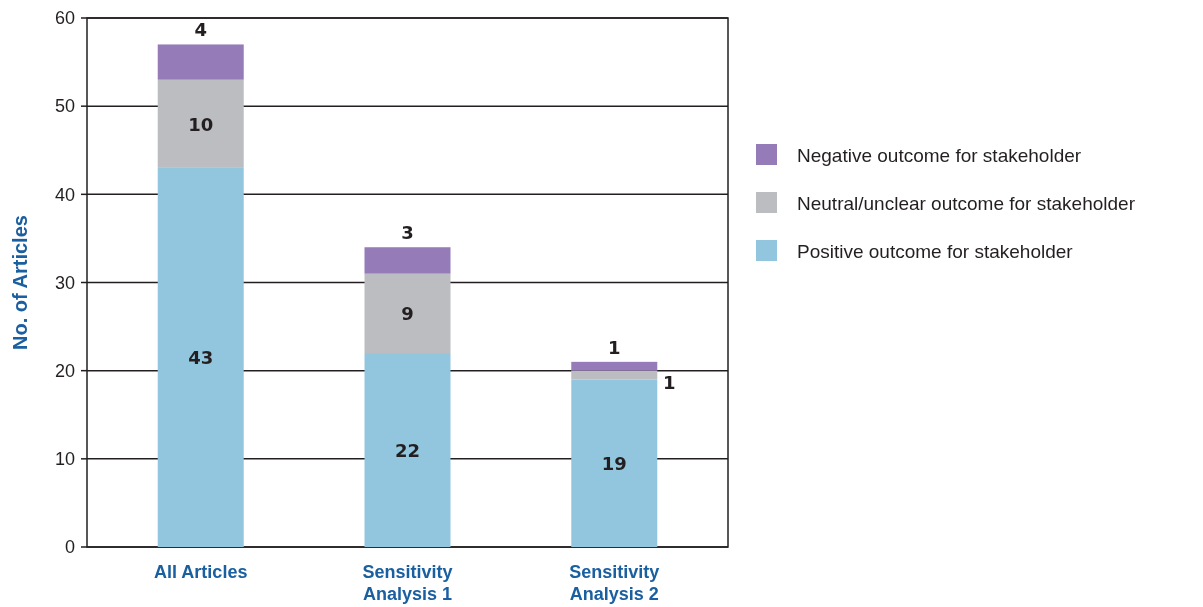 The image size is (1203, 607). I want to click on y-tick-label: 30, so click(64, 282).